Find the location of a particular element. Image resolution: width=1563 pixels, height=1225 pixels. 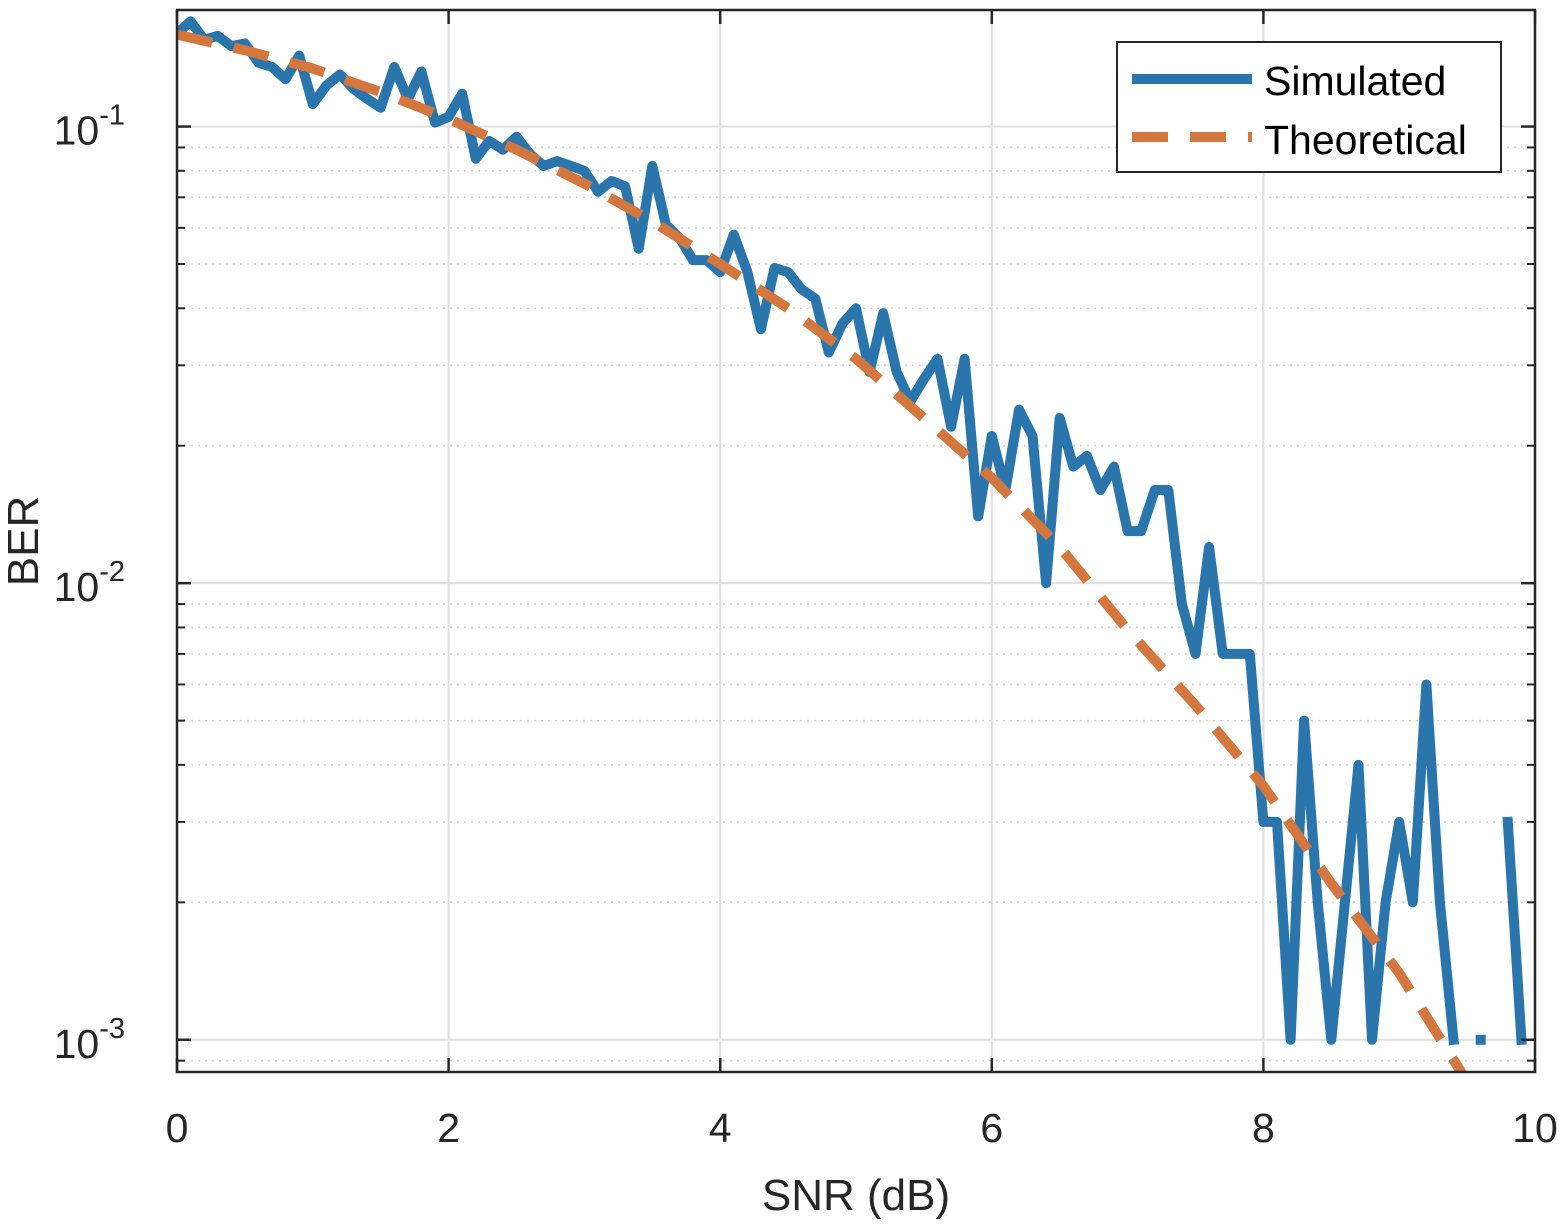

legend-box is located at coordinates (1309, 107).